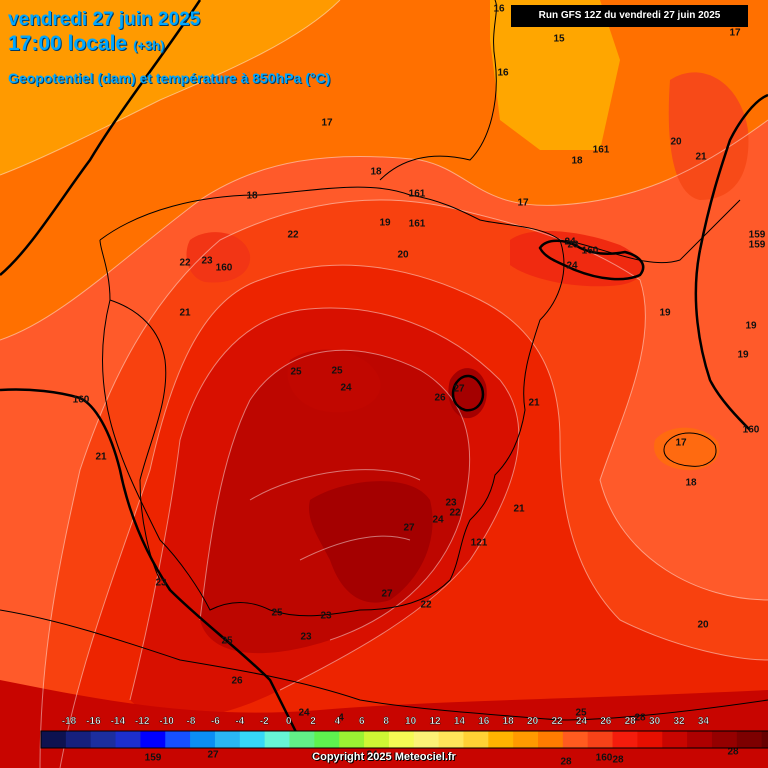  What do you see at coordinates (313, 721) in the screenshot?
I see `legend-tick-label: 2` at bounding box center [313, 721].